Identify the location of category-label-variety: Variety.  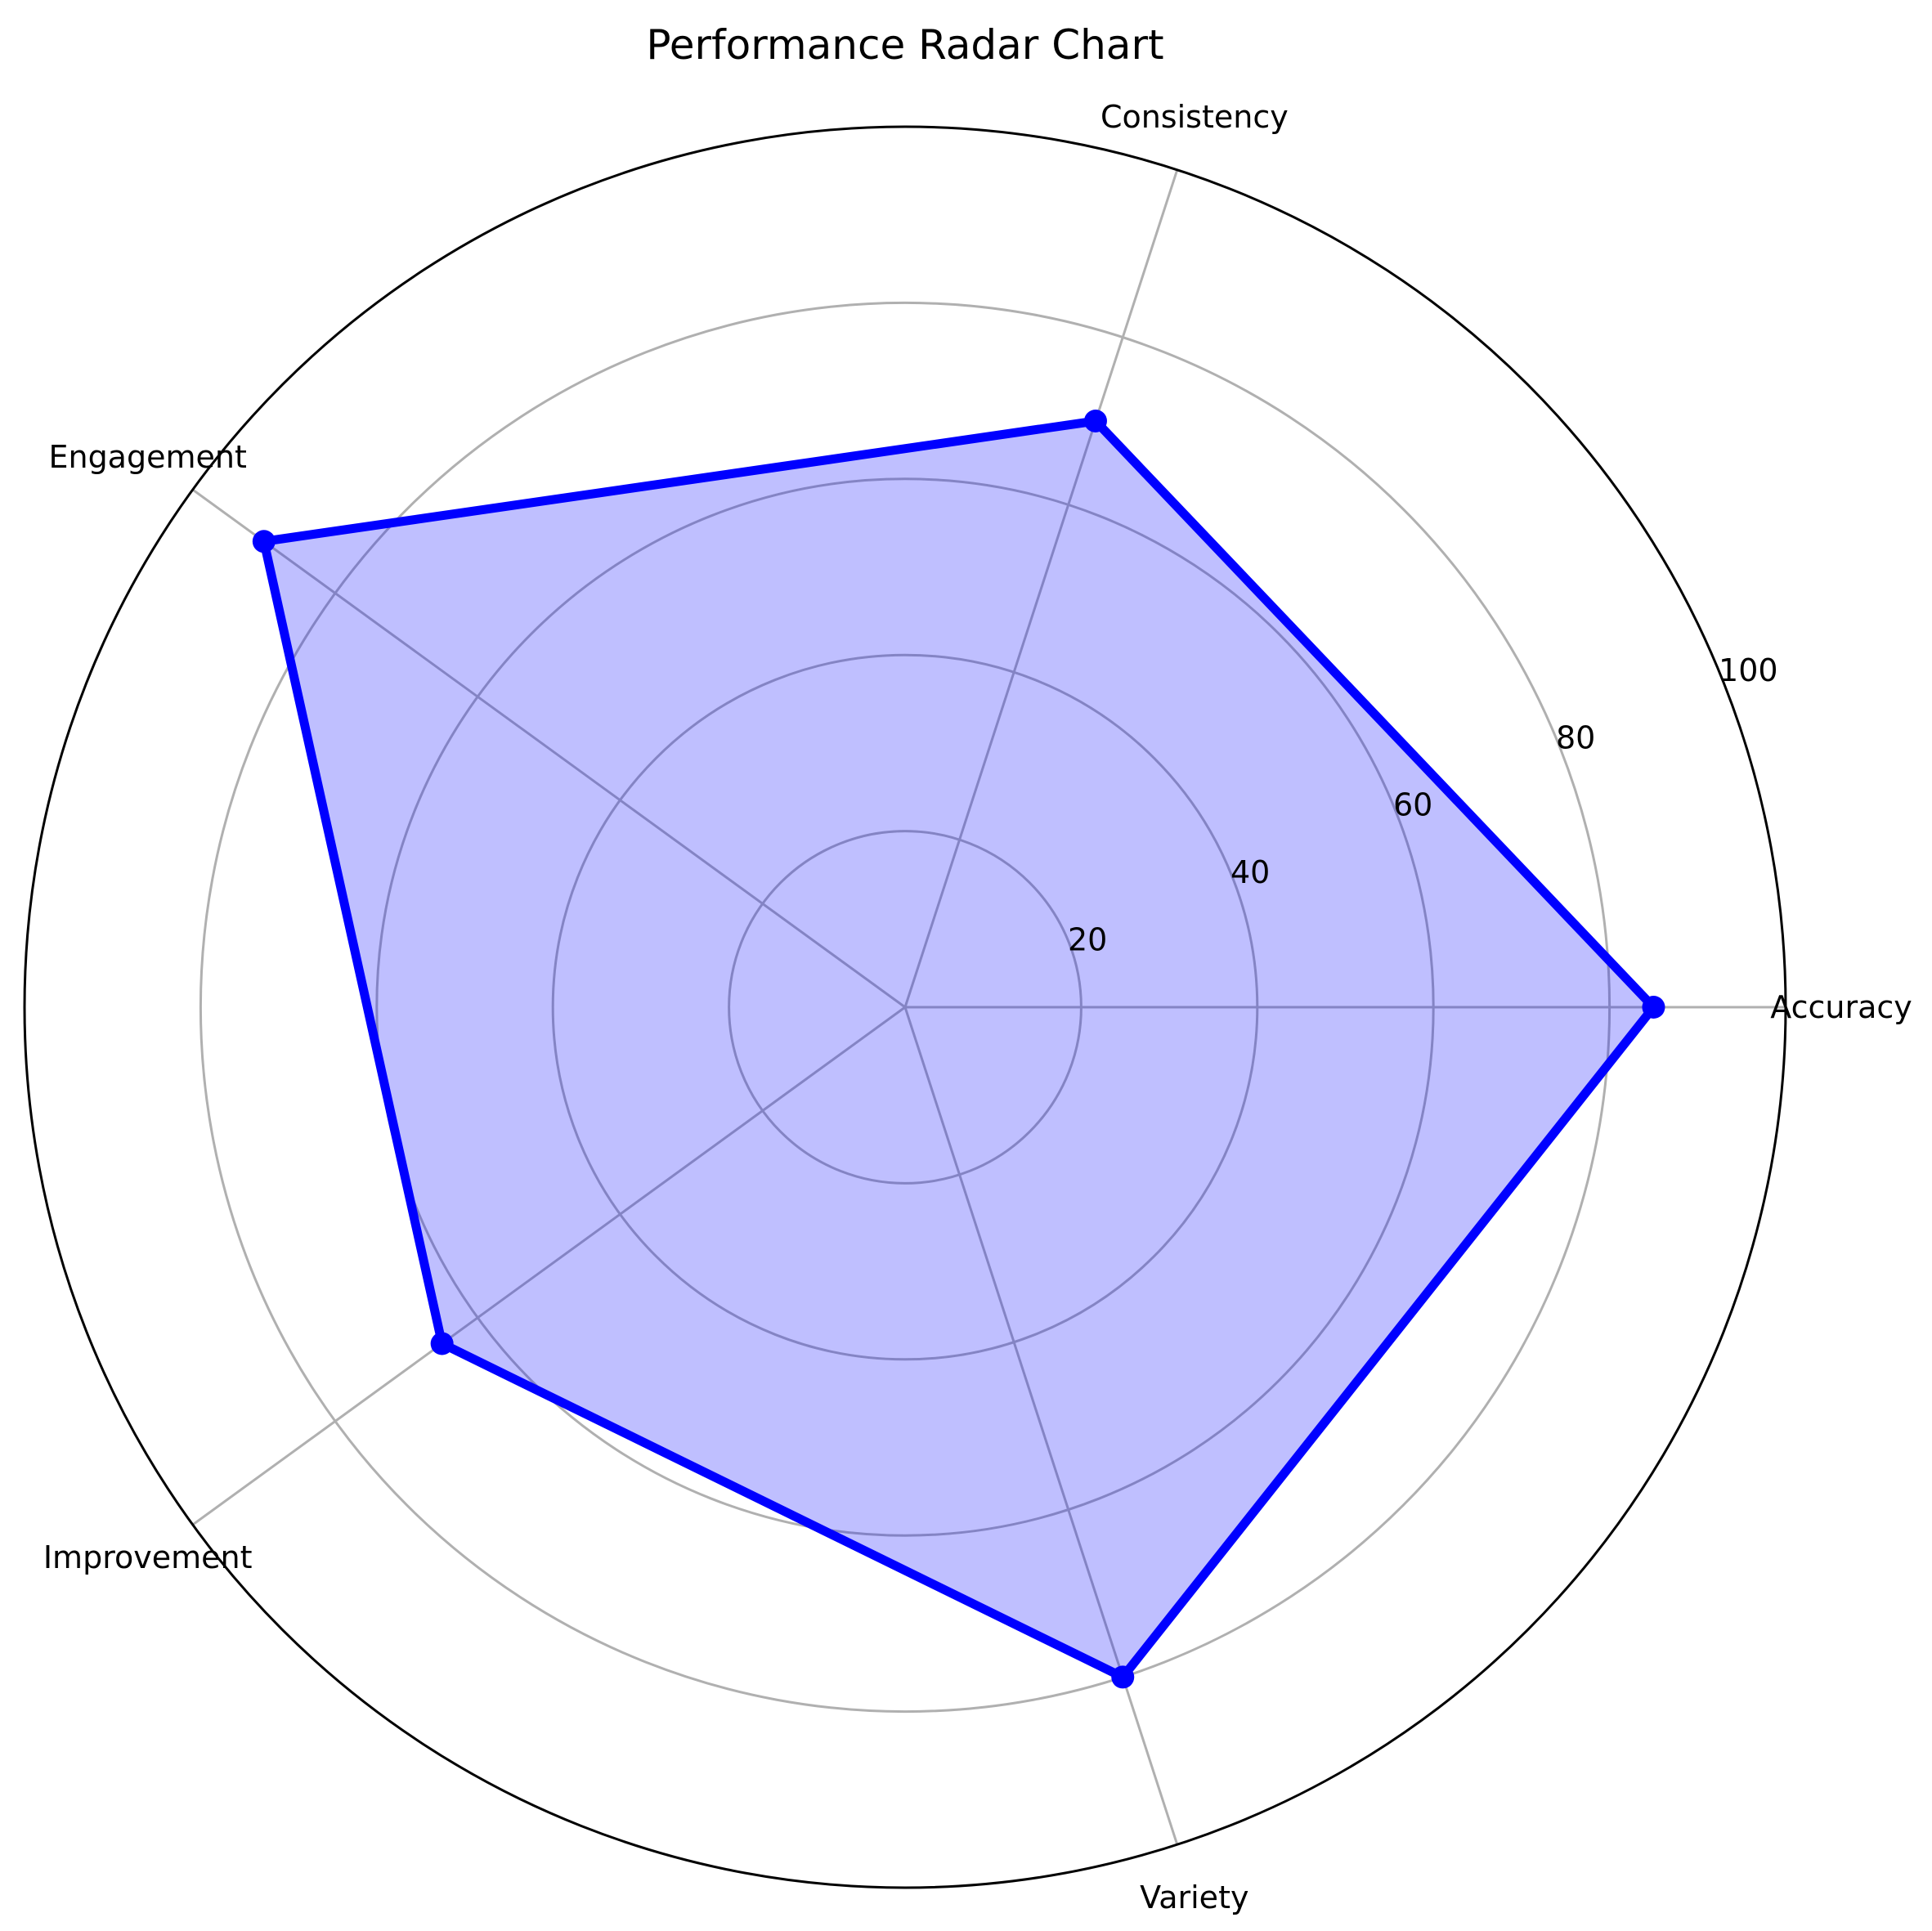
(1194, 1897).